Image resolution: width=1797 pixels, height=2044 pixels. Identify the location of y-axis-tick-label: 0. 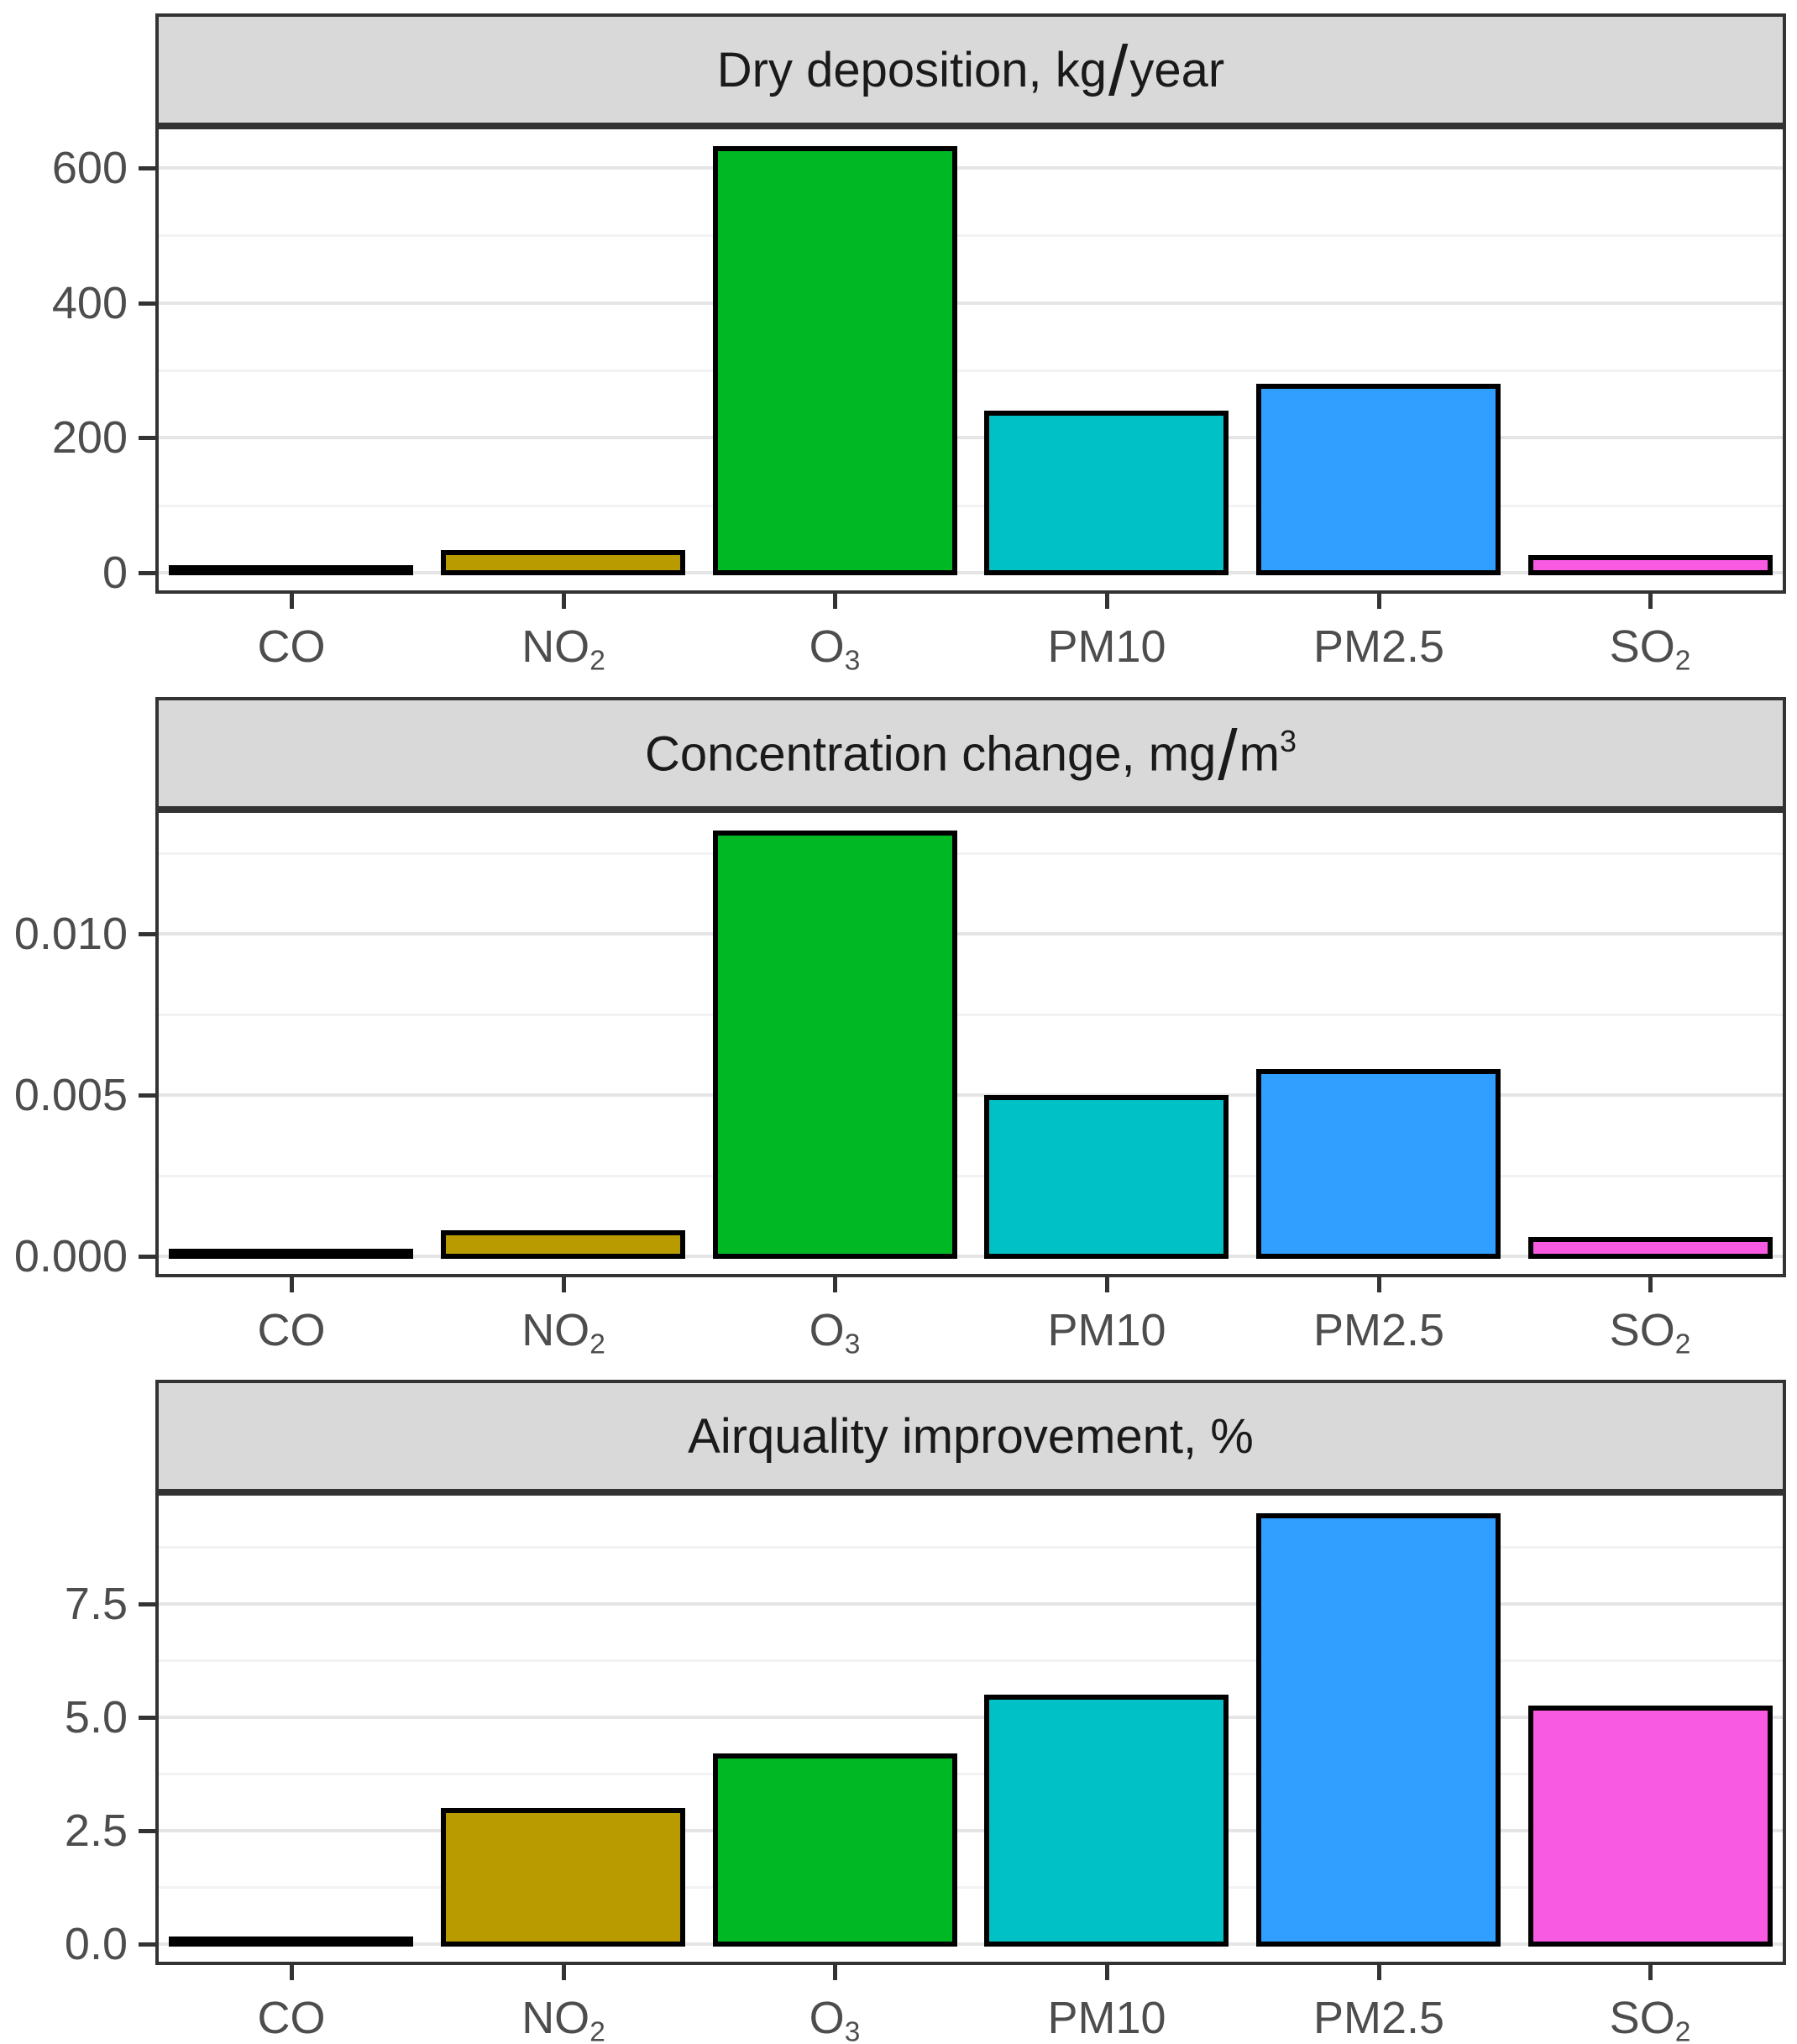
(115, 573).